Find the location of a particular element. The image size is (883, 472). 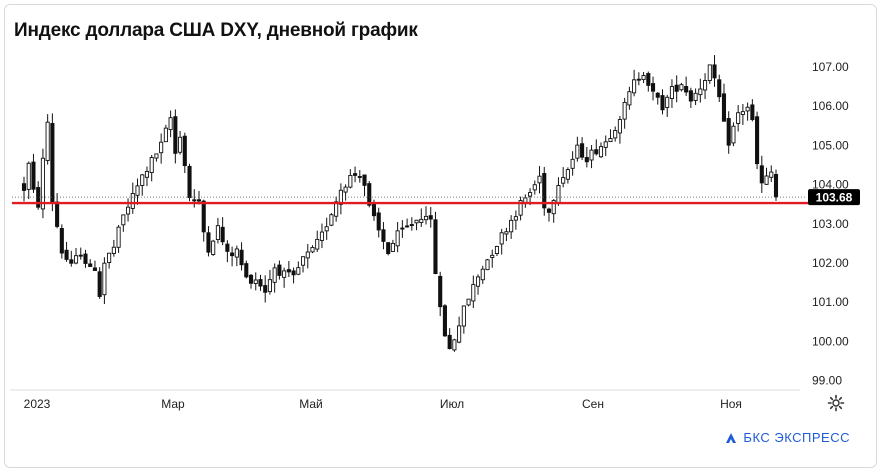

y-tick-label: 104.00 is located at coordinates (830, 185).